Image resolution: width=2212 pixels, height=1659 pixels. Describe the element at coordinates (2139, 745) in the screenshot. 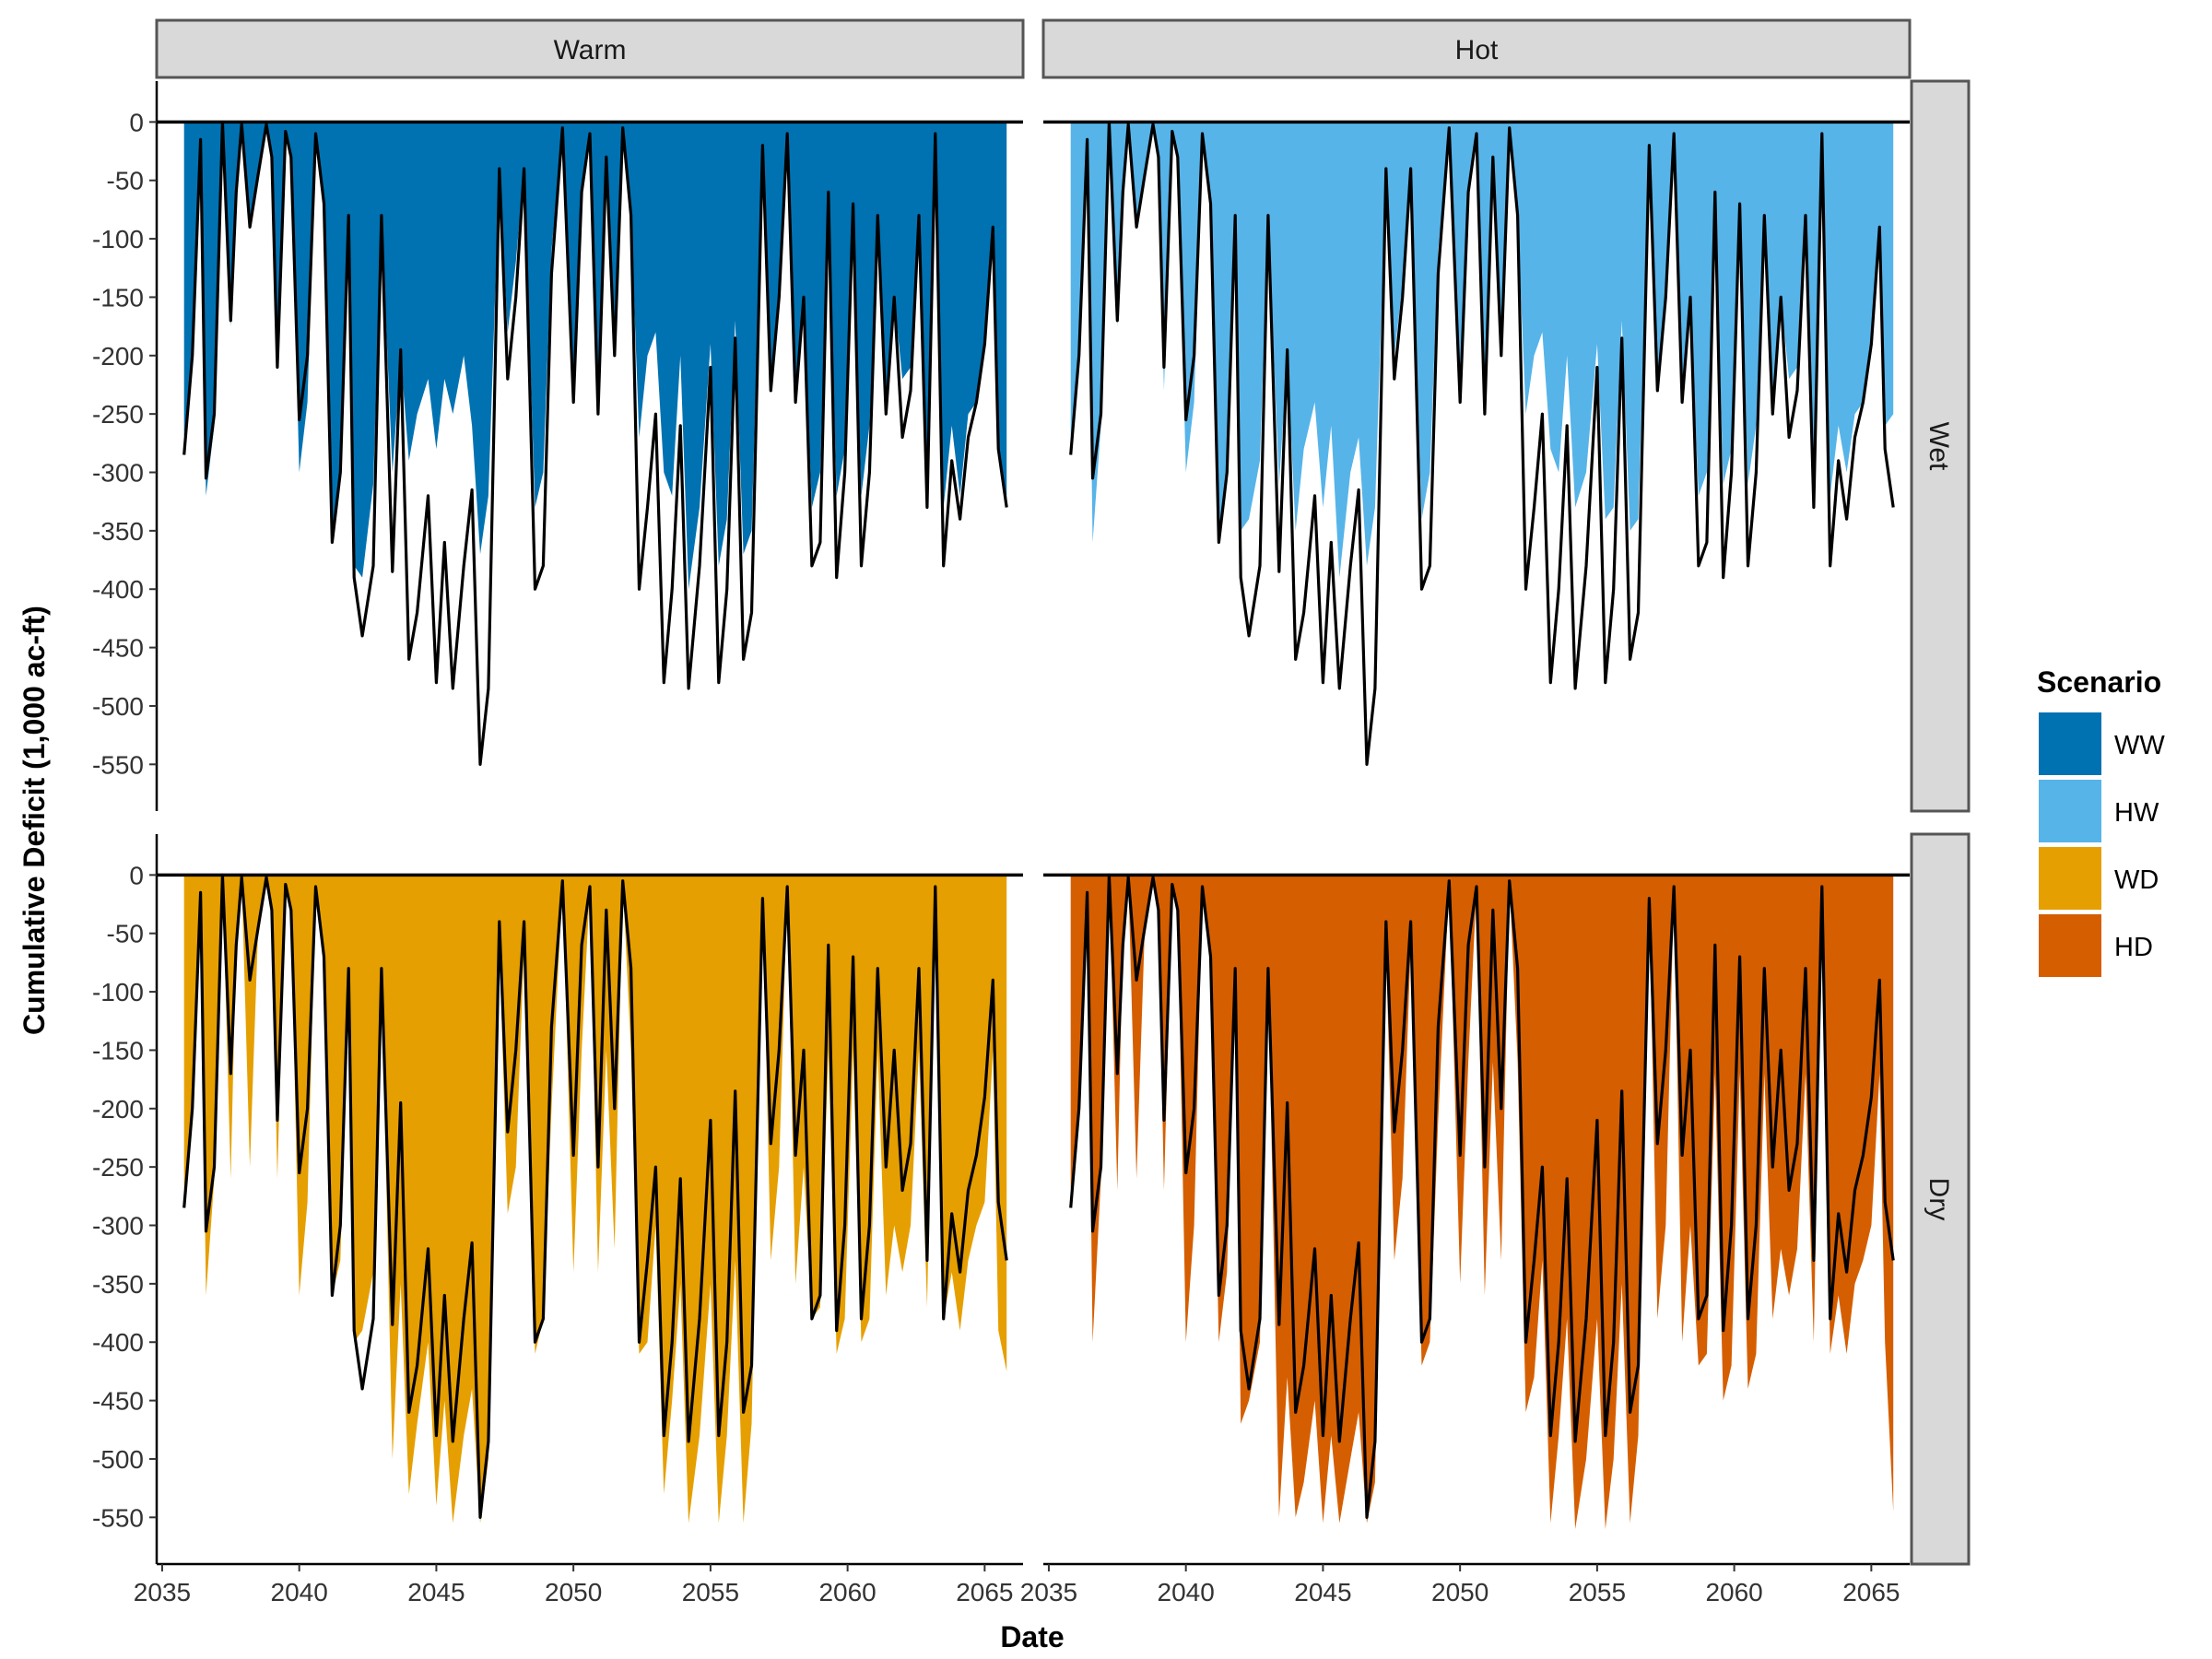

I see `legend-label: WW` at that location.